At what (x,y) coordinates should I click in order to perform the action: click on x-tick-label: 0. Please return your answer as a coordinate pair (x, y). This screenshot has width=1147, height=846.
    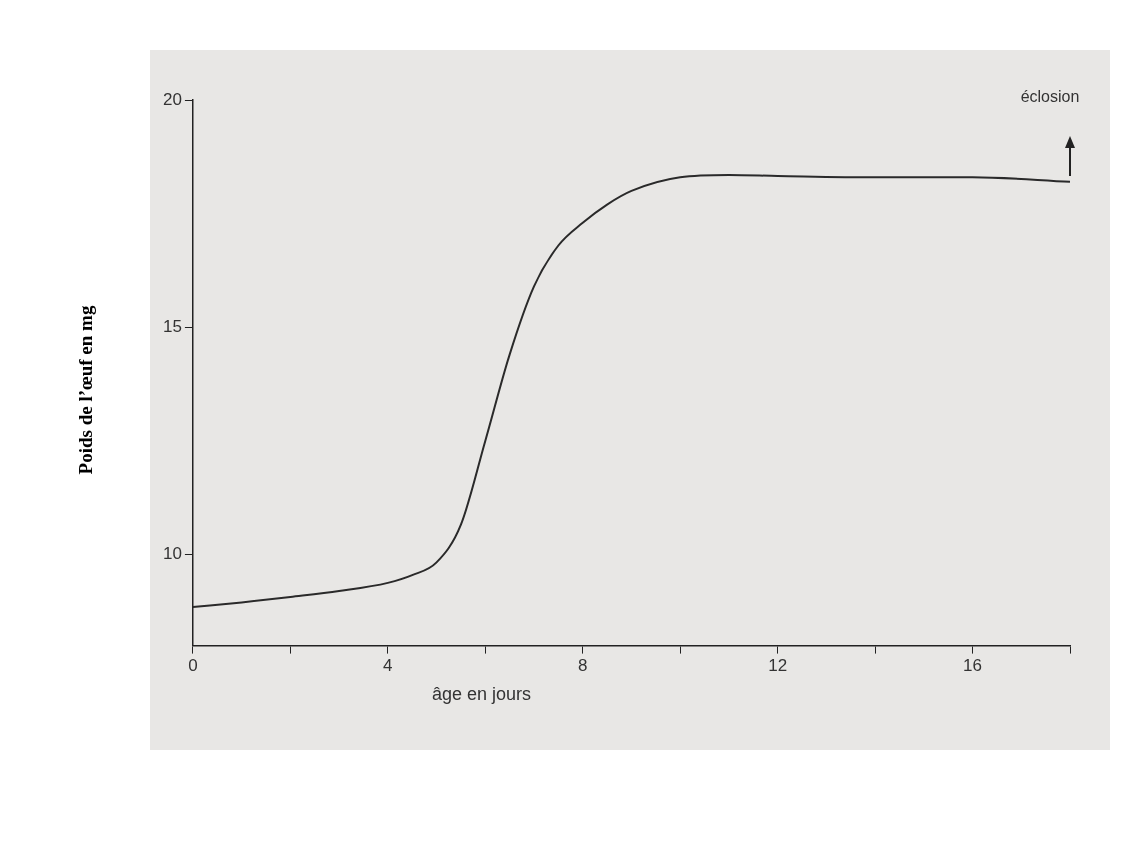
    Looking at the image, I should click on (193, 666).